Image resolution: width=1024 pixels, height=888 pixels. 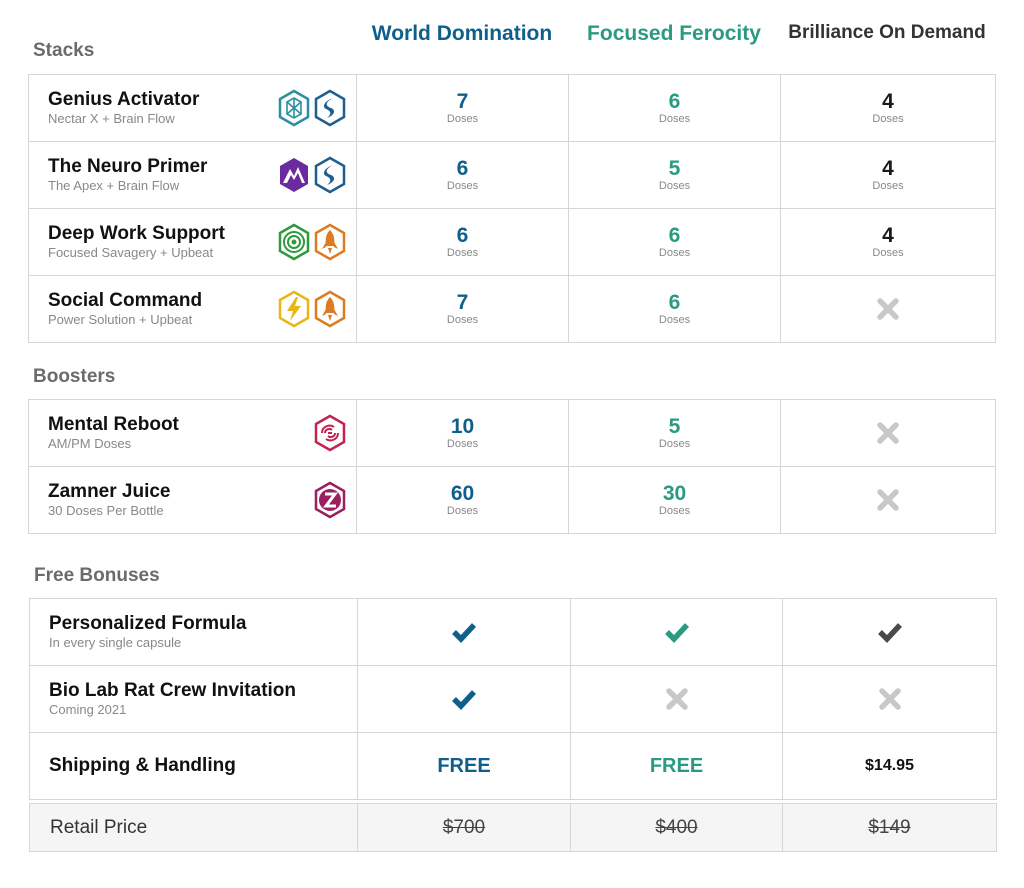 I want to click on retail-price-label: Retail Price, so click(x=99, y=827).